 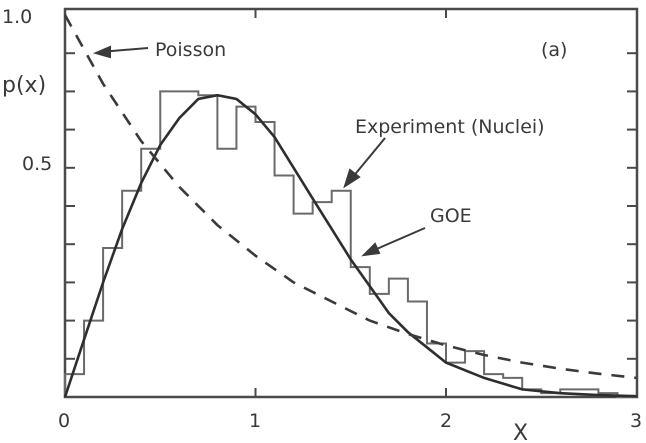 What do you see at coordinates (520, 432) in the screenshot?
I see `x-axis-title: X` at bounding box center [520, 432].